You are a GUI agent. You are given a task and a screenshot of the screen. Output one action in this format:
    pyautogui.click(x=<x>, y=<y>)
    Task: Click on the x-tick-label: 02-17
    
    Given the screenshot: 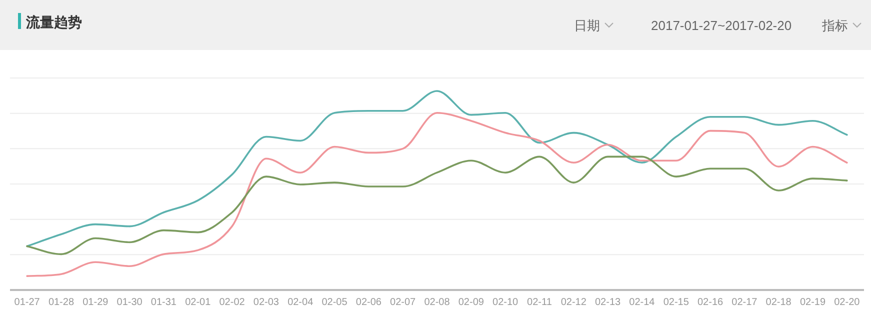 What is the action you would take?
    pyautogui.click(x=745, y=302)
    